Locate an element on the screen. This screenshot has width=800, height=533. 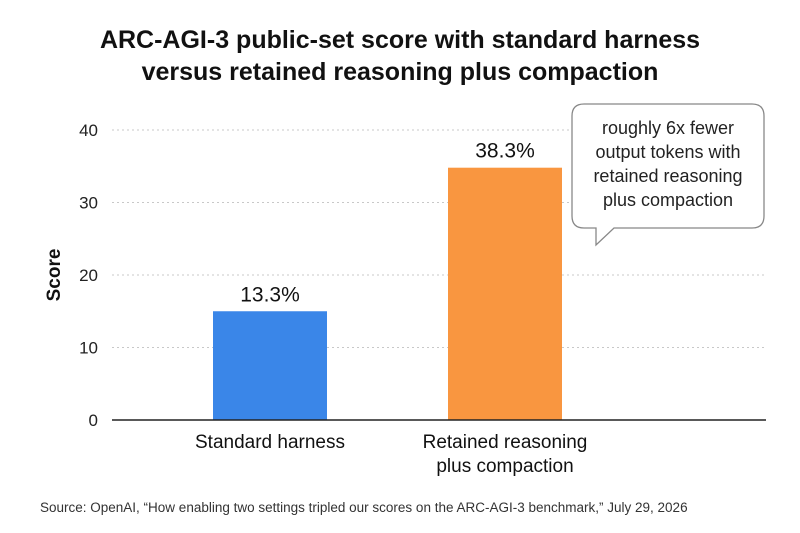
y-tick-label-0: 0 is located at coordinates (93, 420).